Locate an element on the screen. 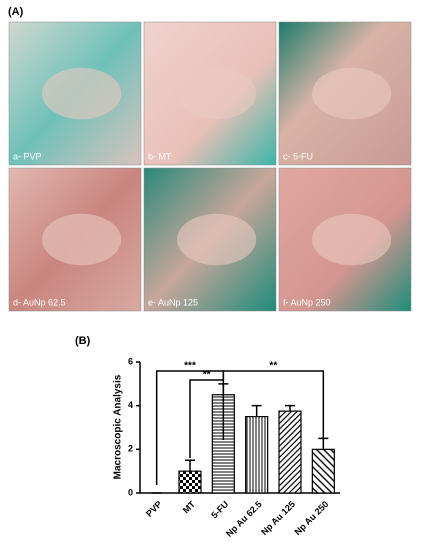 The image size is (422, 555). photo-label: c- 5-FU is located at coordinates (298, 156).